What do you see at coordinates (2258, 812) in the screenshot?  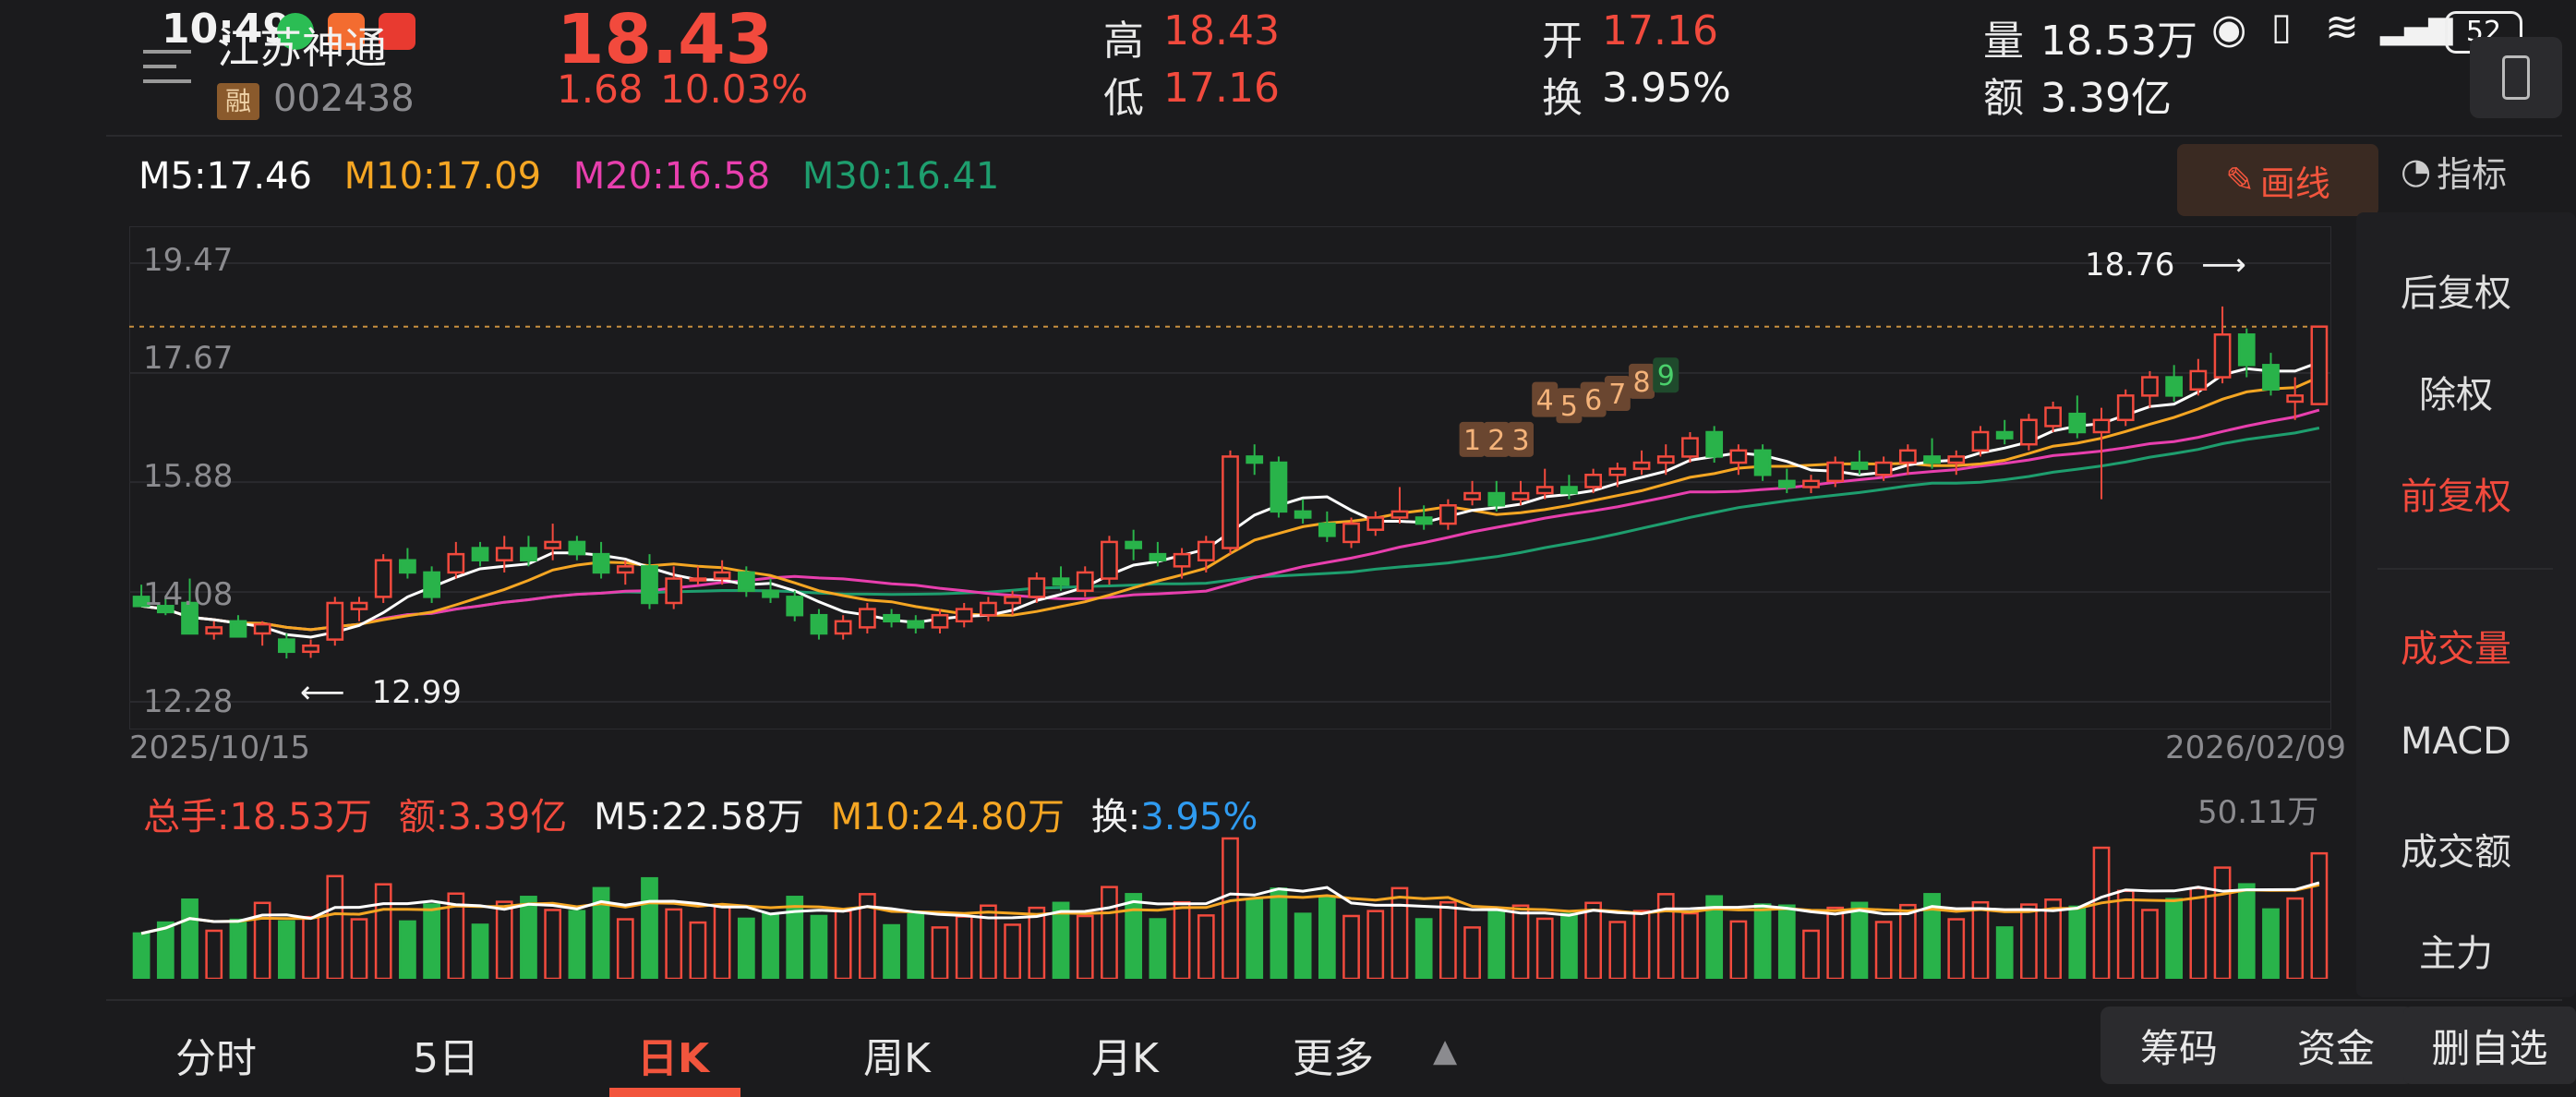 I see `volume-axis-max: 50.11万` at bounding box center [2258, 812].